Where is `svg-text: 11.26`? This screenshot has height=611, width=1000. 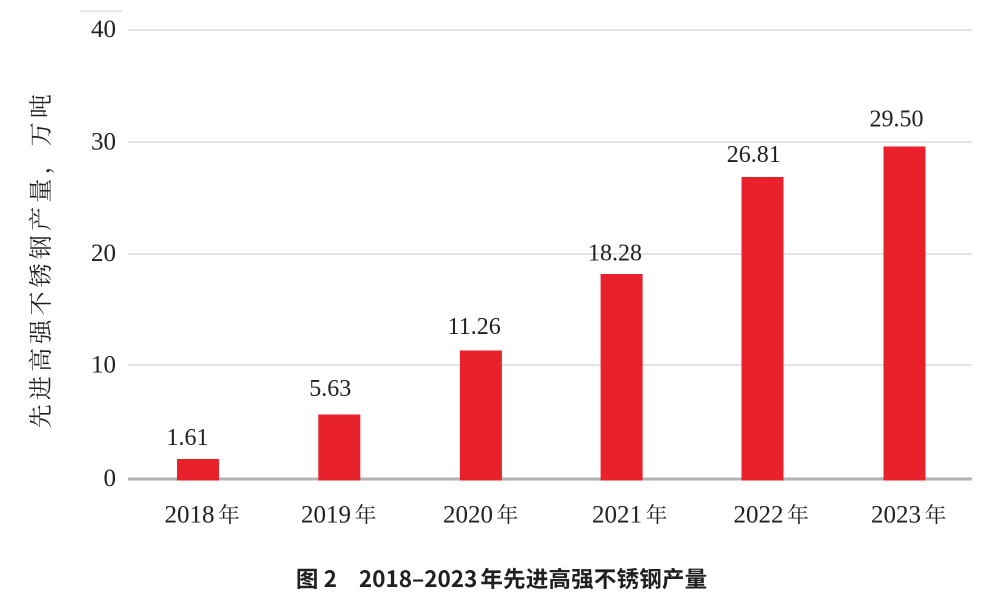 svg-text: 11.26 is located at coordinates (474, 327).